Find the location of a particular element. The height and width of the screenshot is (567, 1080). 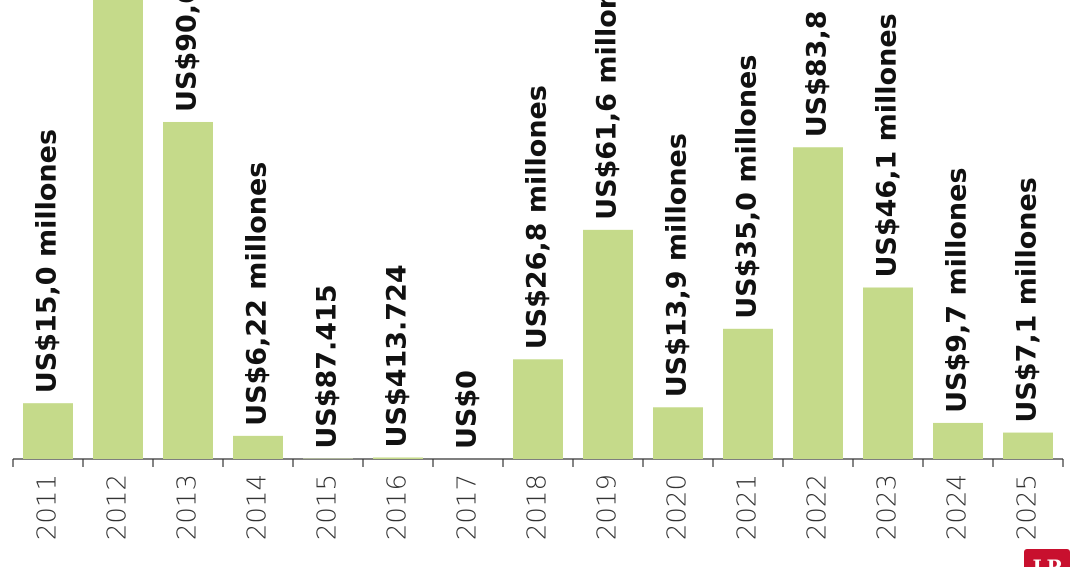

logo: LP is located at coordinates (1047, 558).